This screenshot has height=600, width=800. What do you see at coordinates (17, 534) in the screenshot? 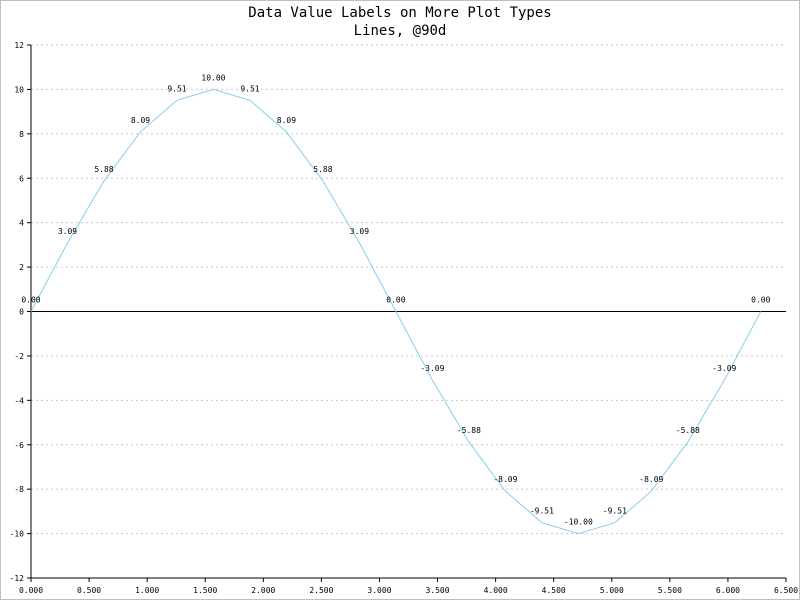
I see `y-tick-label: -10` at bounding box center [17, 534].